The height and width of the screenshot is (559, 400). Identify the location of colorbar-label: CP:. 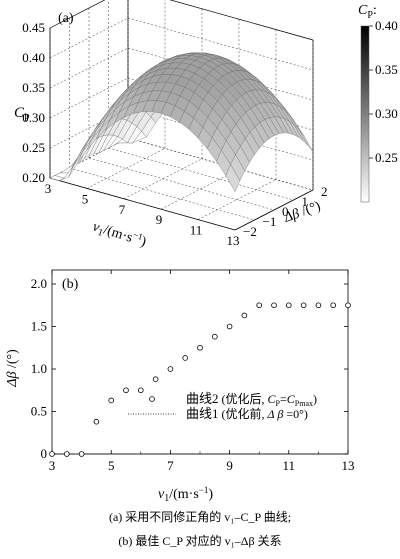
(367, 12).